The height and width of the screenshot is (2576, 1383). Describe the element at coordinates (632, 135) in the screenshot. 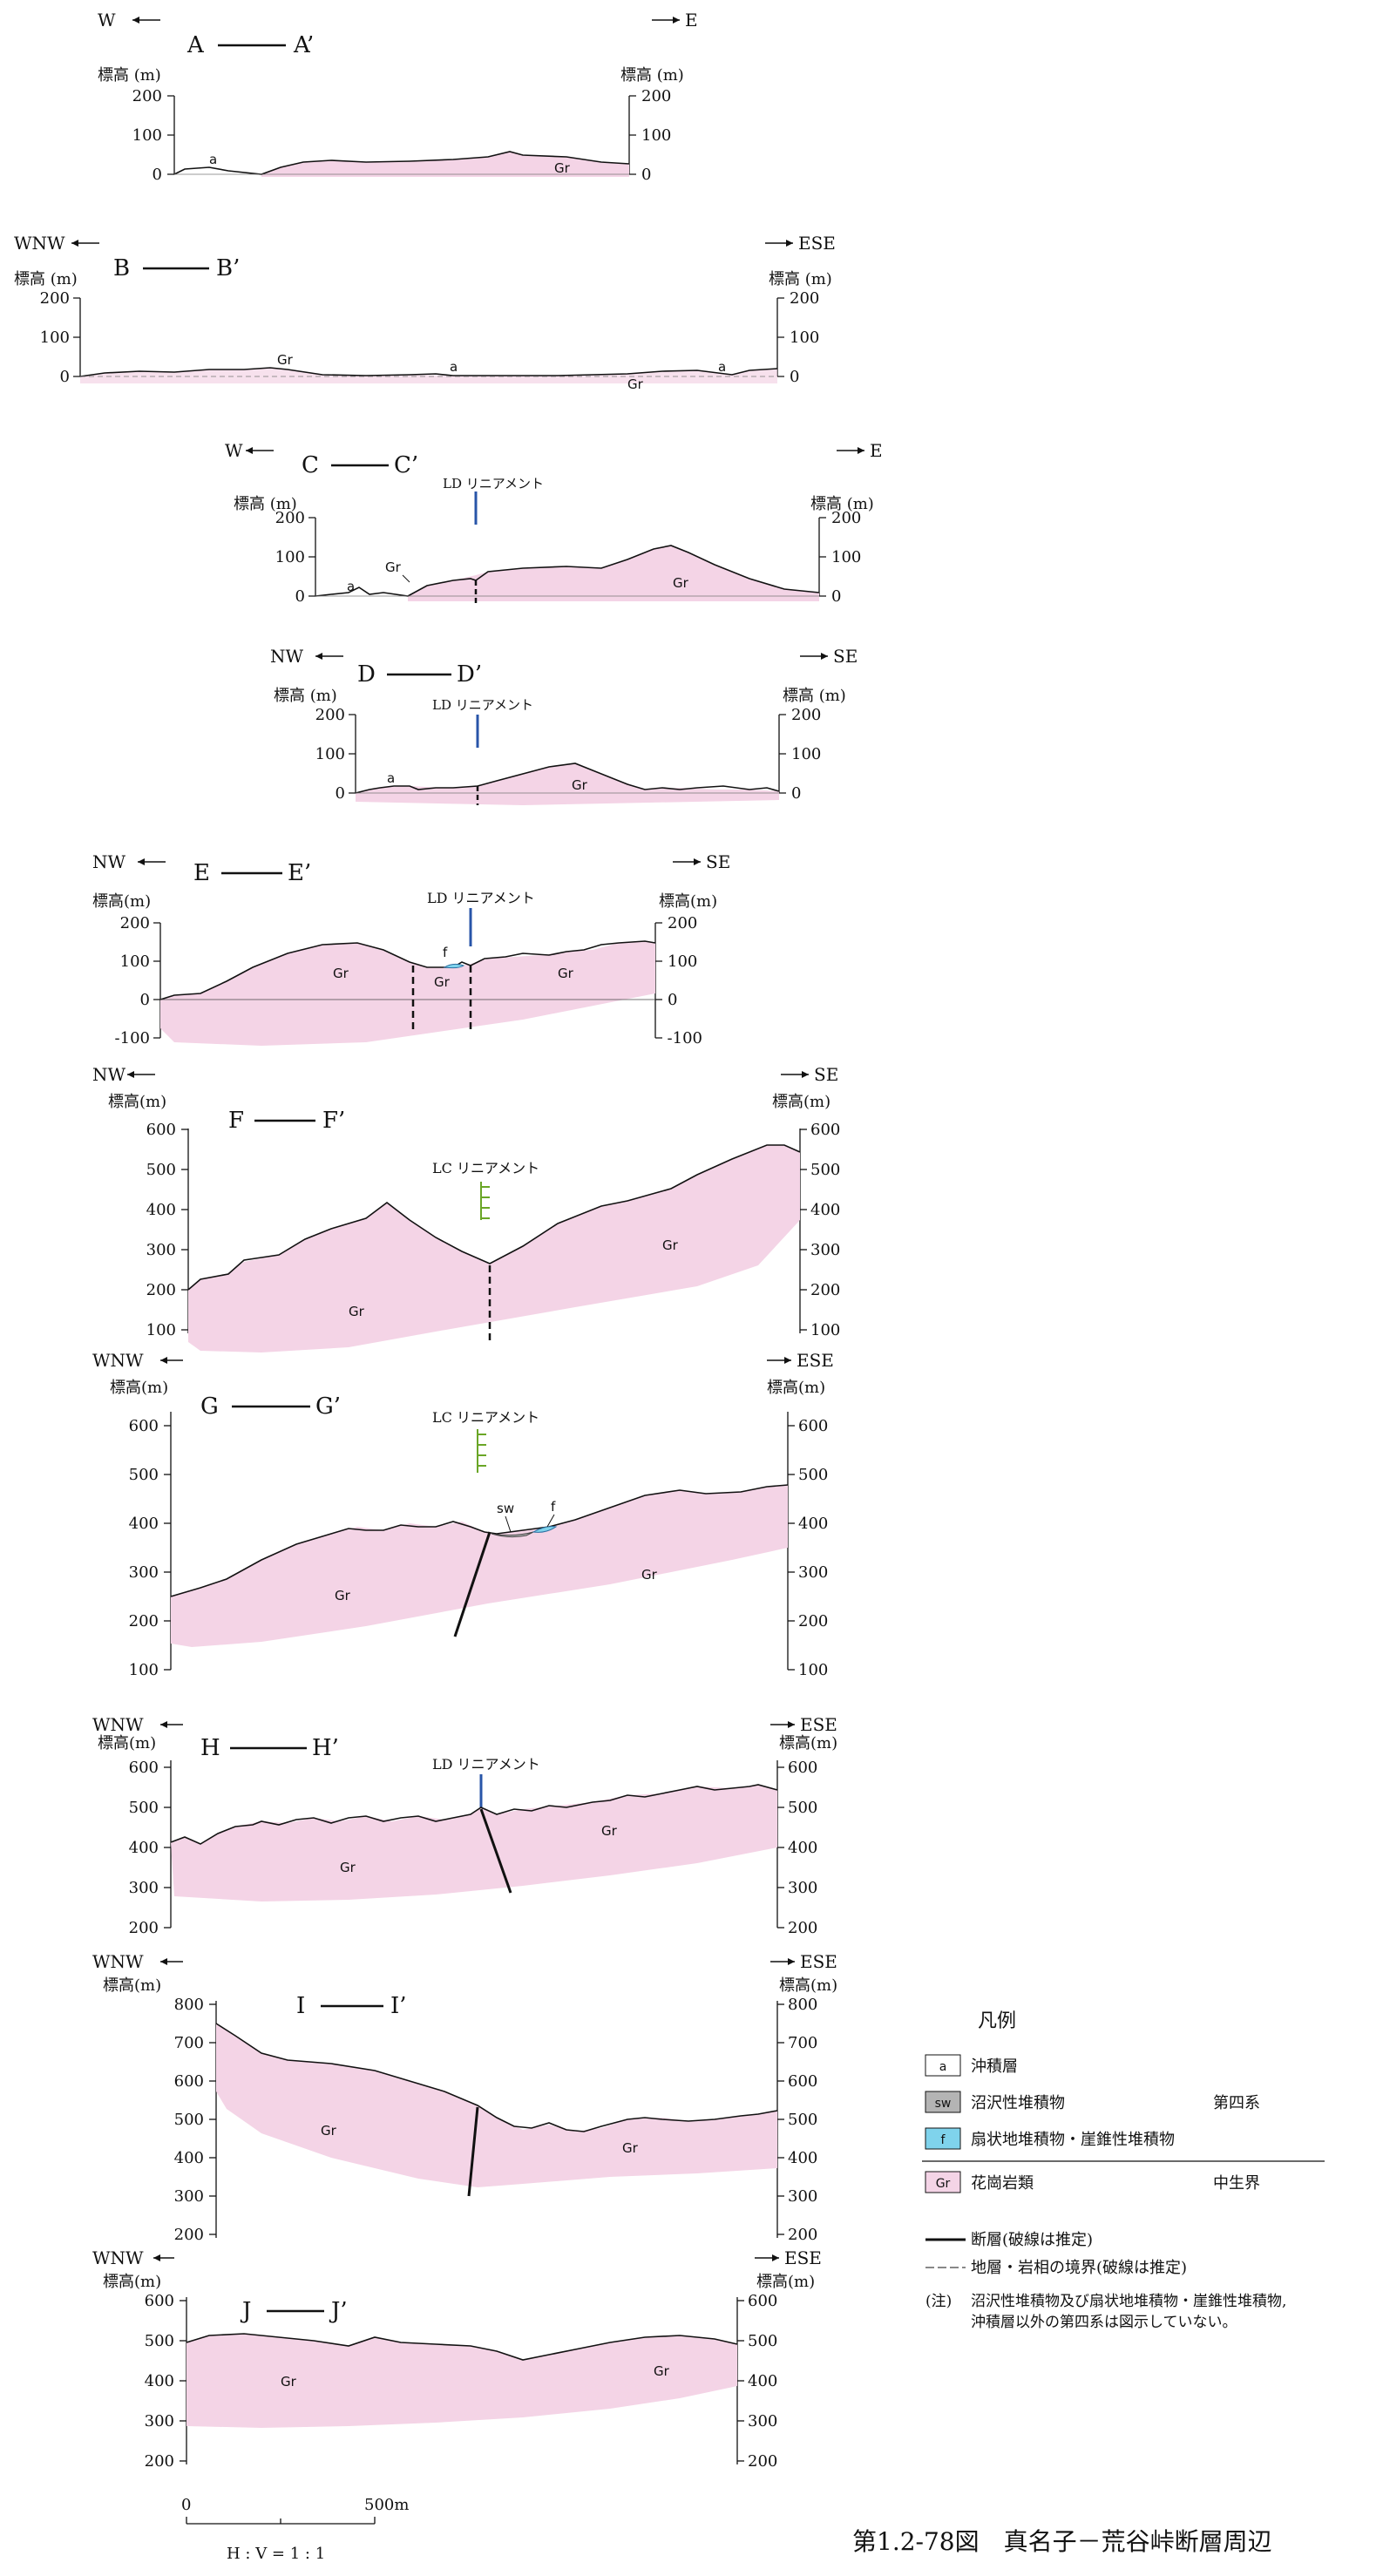

I see `y-axis-right` at that location.